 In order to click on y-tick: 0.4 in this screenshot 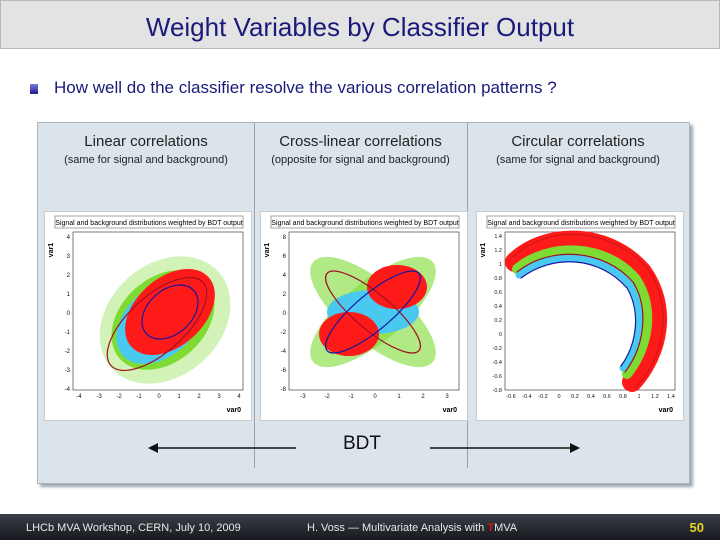, I will do `click(498, 307)`.